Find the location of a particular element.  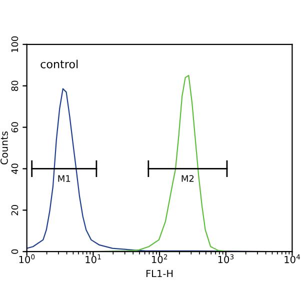

annotation: control is located at coordinates (59, 64).